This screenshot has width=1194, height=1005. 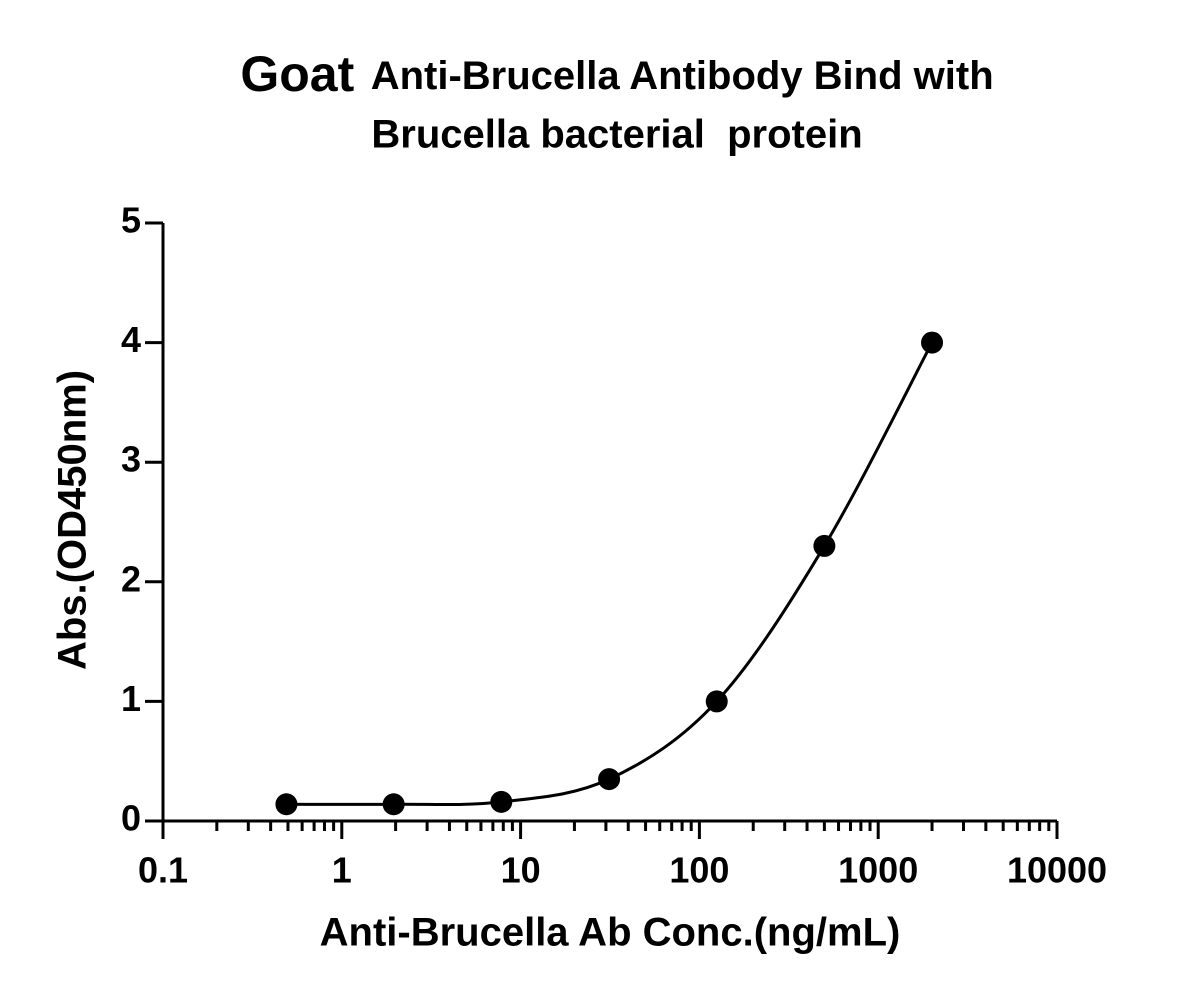 What do you see at coordinates (163, 870) in the screenshot?
I see `x-tick-label: 0.1` at bounding box center [163, 870].